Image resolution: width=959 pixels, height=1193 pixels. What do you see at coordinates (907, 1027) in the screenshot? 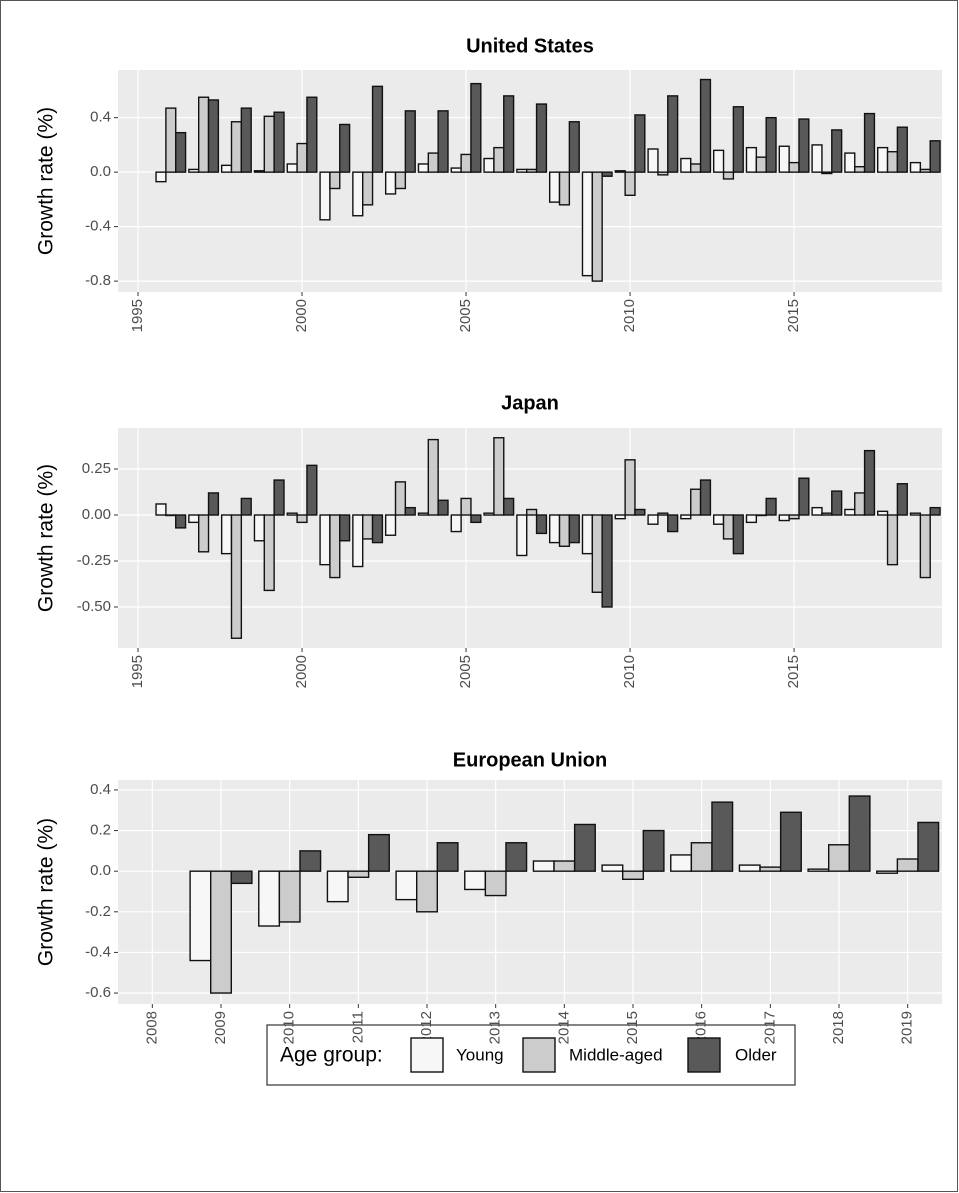
I see `x-tick-label: 2019` at bounding box center [907, 1027].